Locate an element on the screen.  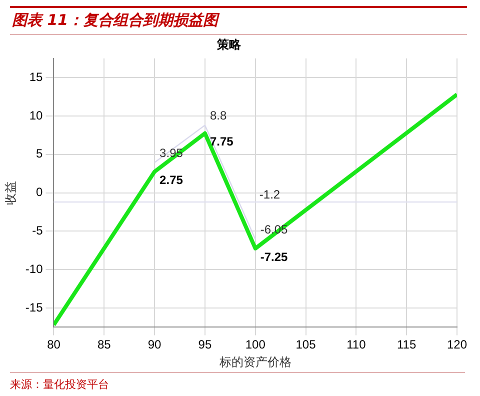
y-tick-label: 15 is located at coordinates (36, 77).